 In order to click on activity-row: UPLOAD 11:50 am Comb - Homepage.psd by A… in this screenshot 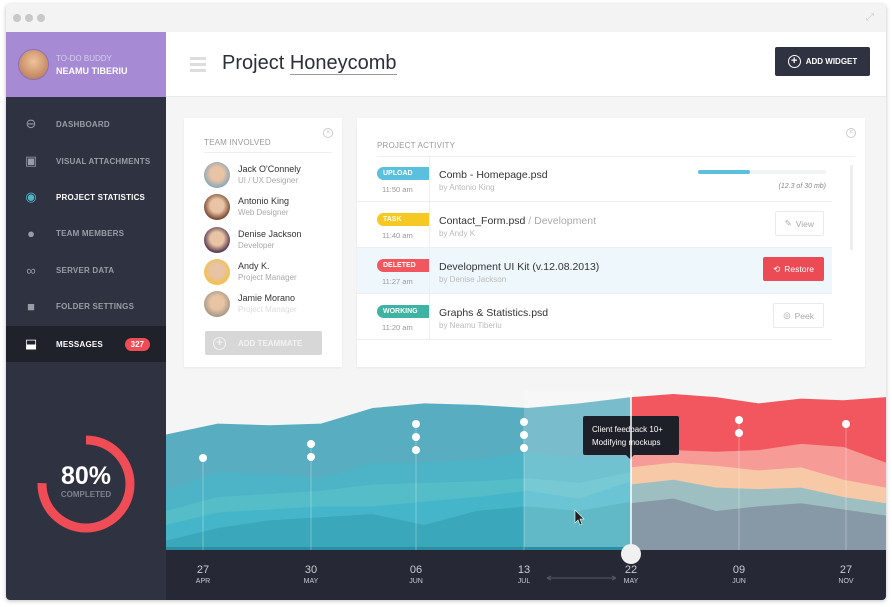, I will do `click(594, 179)`.